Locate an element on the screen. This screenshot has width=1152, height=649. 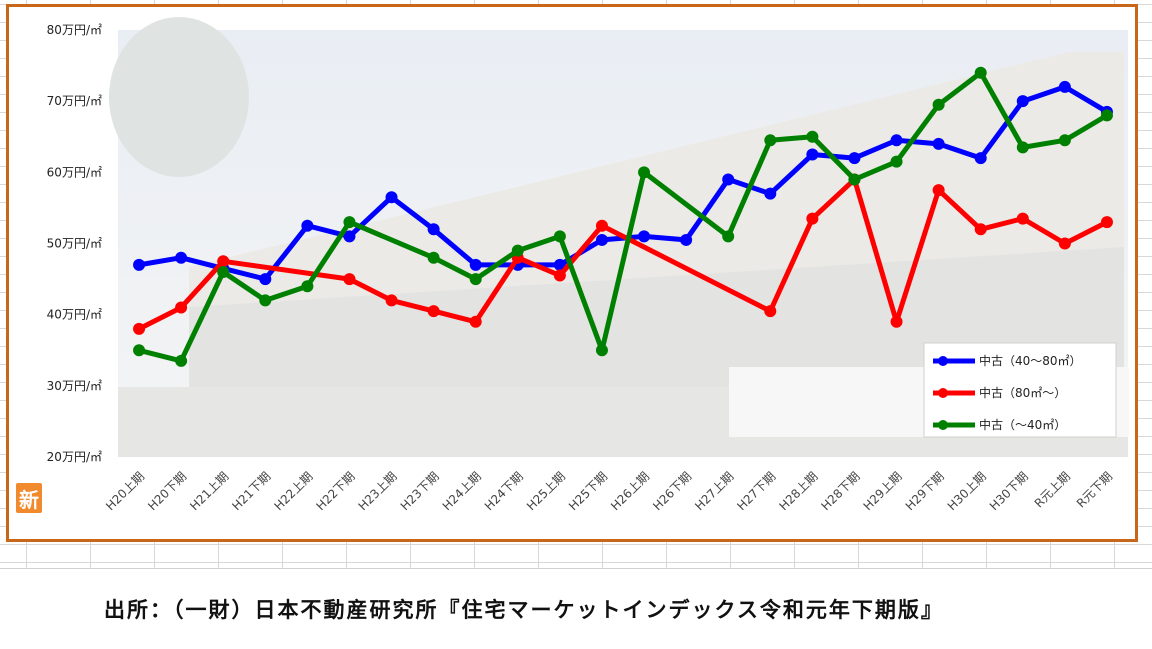
x-tick-label: H24下期 is located at coordinates (504, 491).